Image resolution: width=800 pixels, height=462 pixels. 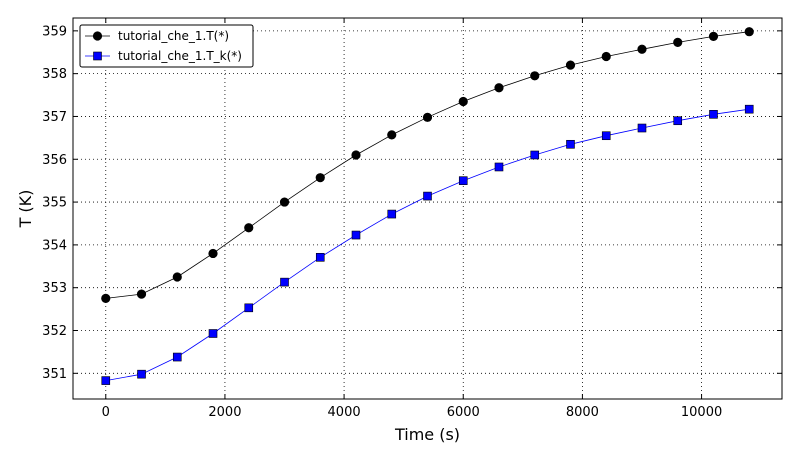 What do you see at coordinates (54, 288) in the screenshot?
I see `y-tick-label: 353` at bounding box center [54, 288].